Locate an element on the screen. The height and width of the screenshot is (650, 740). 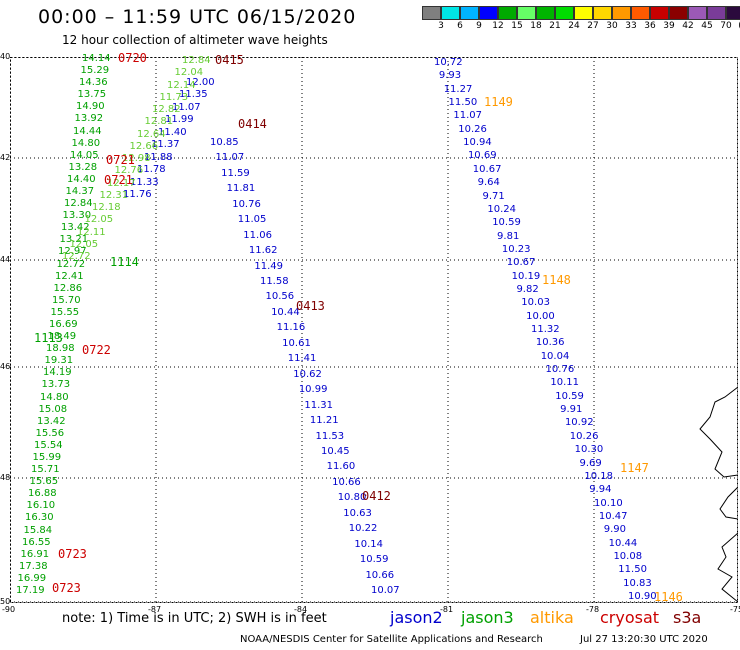
jason3-swh-value: 14.80 is located at coordinates (54, 397).